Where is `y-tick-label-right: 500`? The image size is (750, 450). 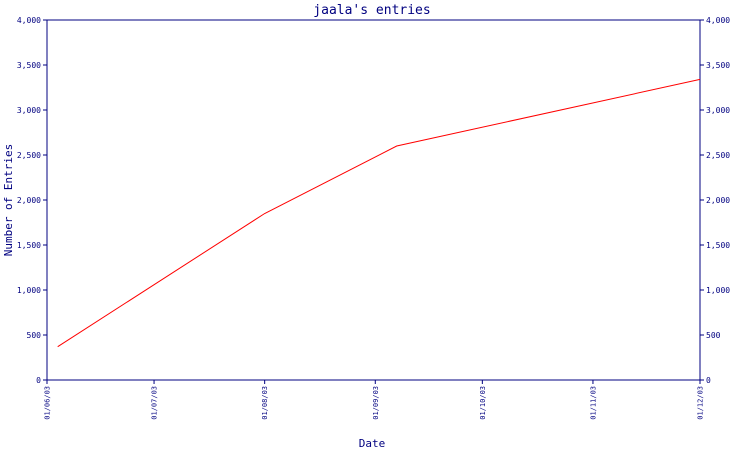
y-tick-label-right: 500 is located at coordinates (713, 335).